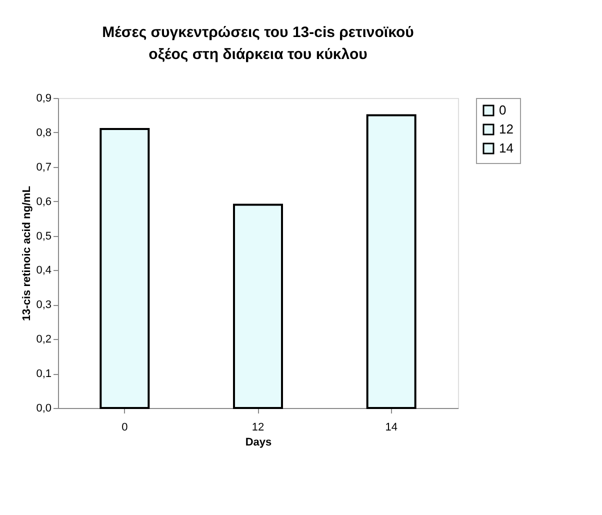 The height and width of the screenshot is (515, 602). What do you see at coordinates (44, 167) in the screenshot?
I see `y-tick-label: 0,7` at bounding box center [44, 167].